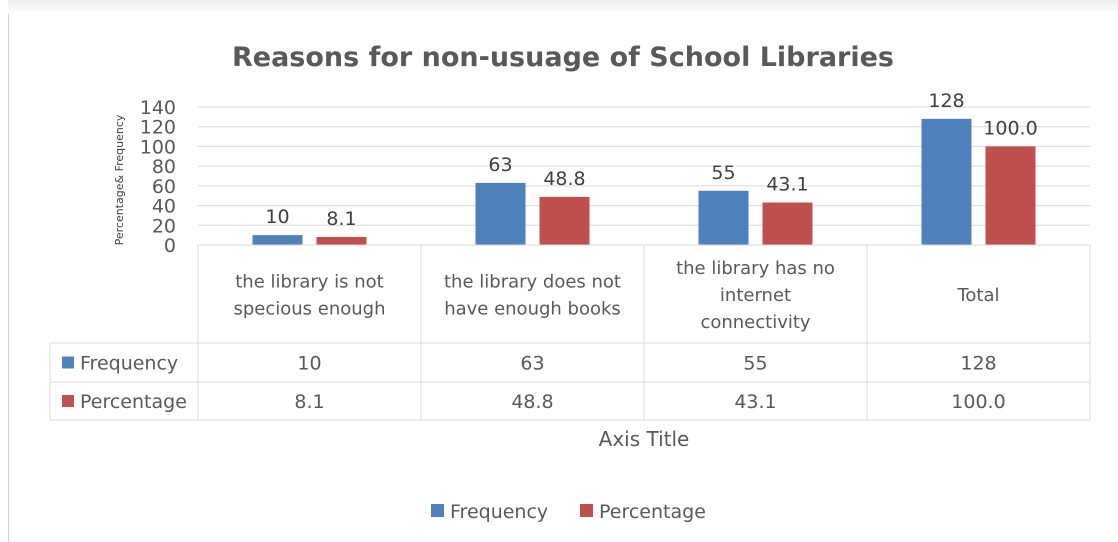 The image size is (1118, 542). Describe the element at coordinates (644, 439) in the screenshot. I see `x-axis-title: Axis Title` at that location.